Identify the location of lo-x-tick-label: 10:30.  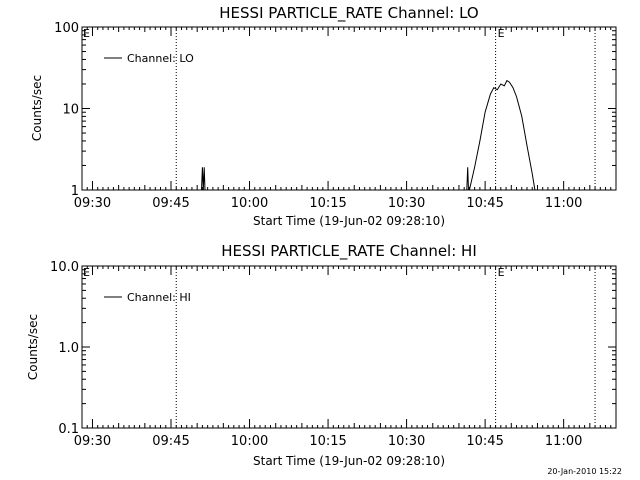
(406, 203).